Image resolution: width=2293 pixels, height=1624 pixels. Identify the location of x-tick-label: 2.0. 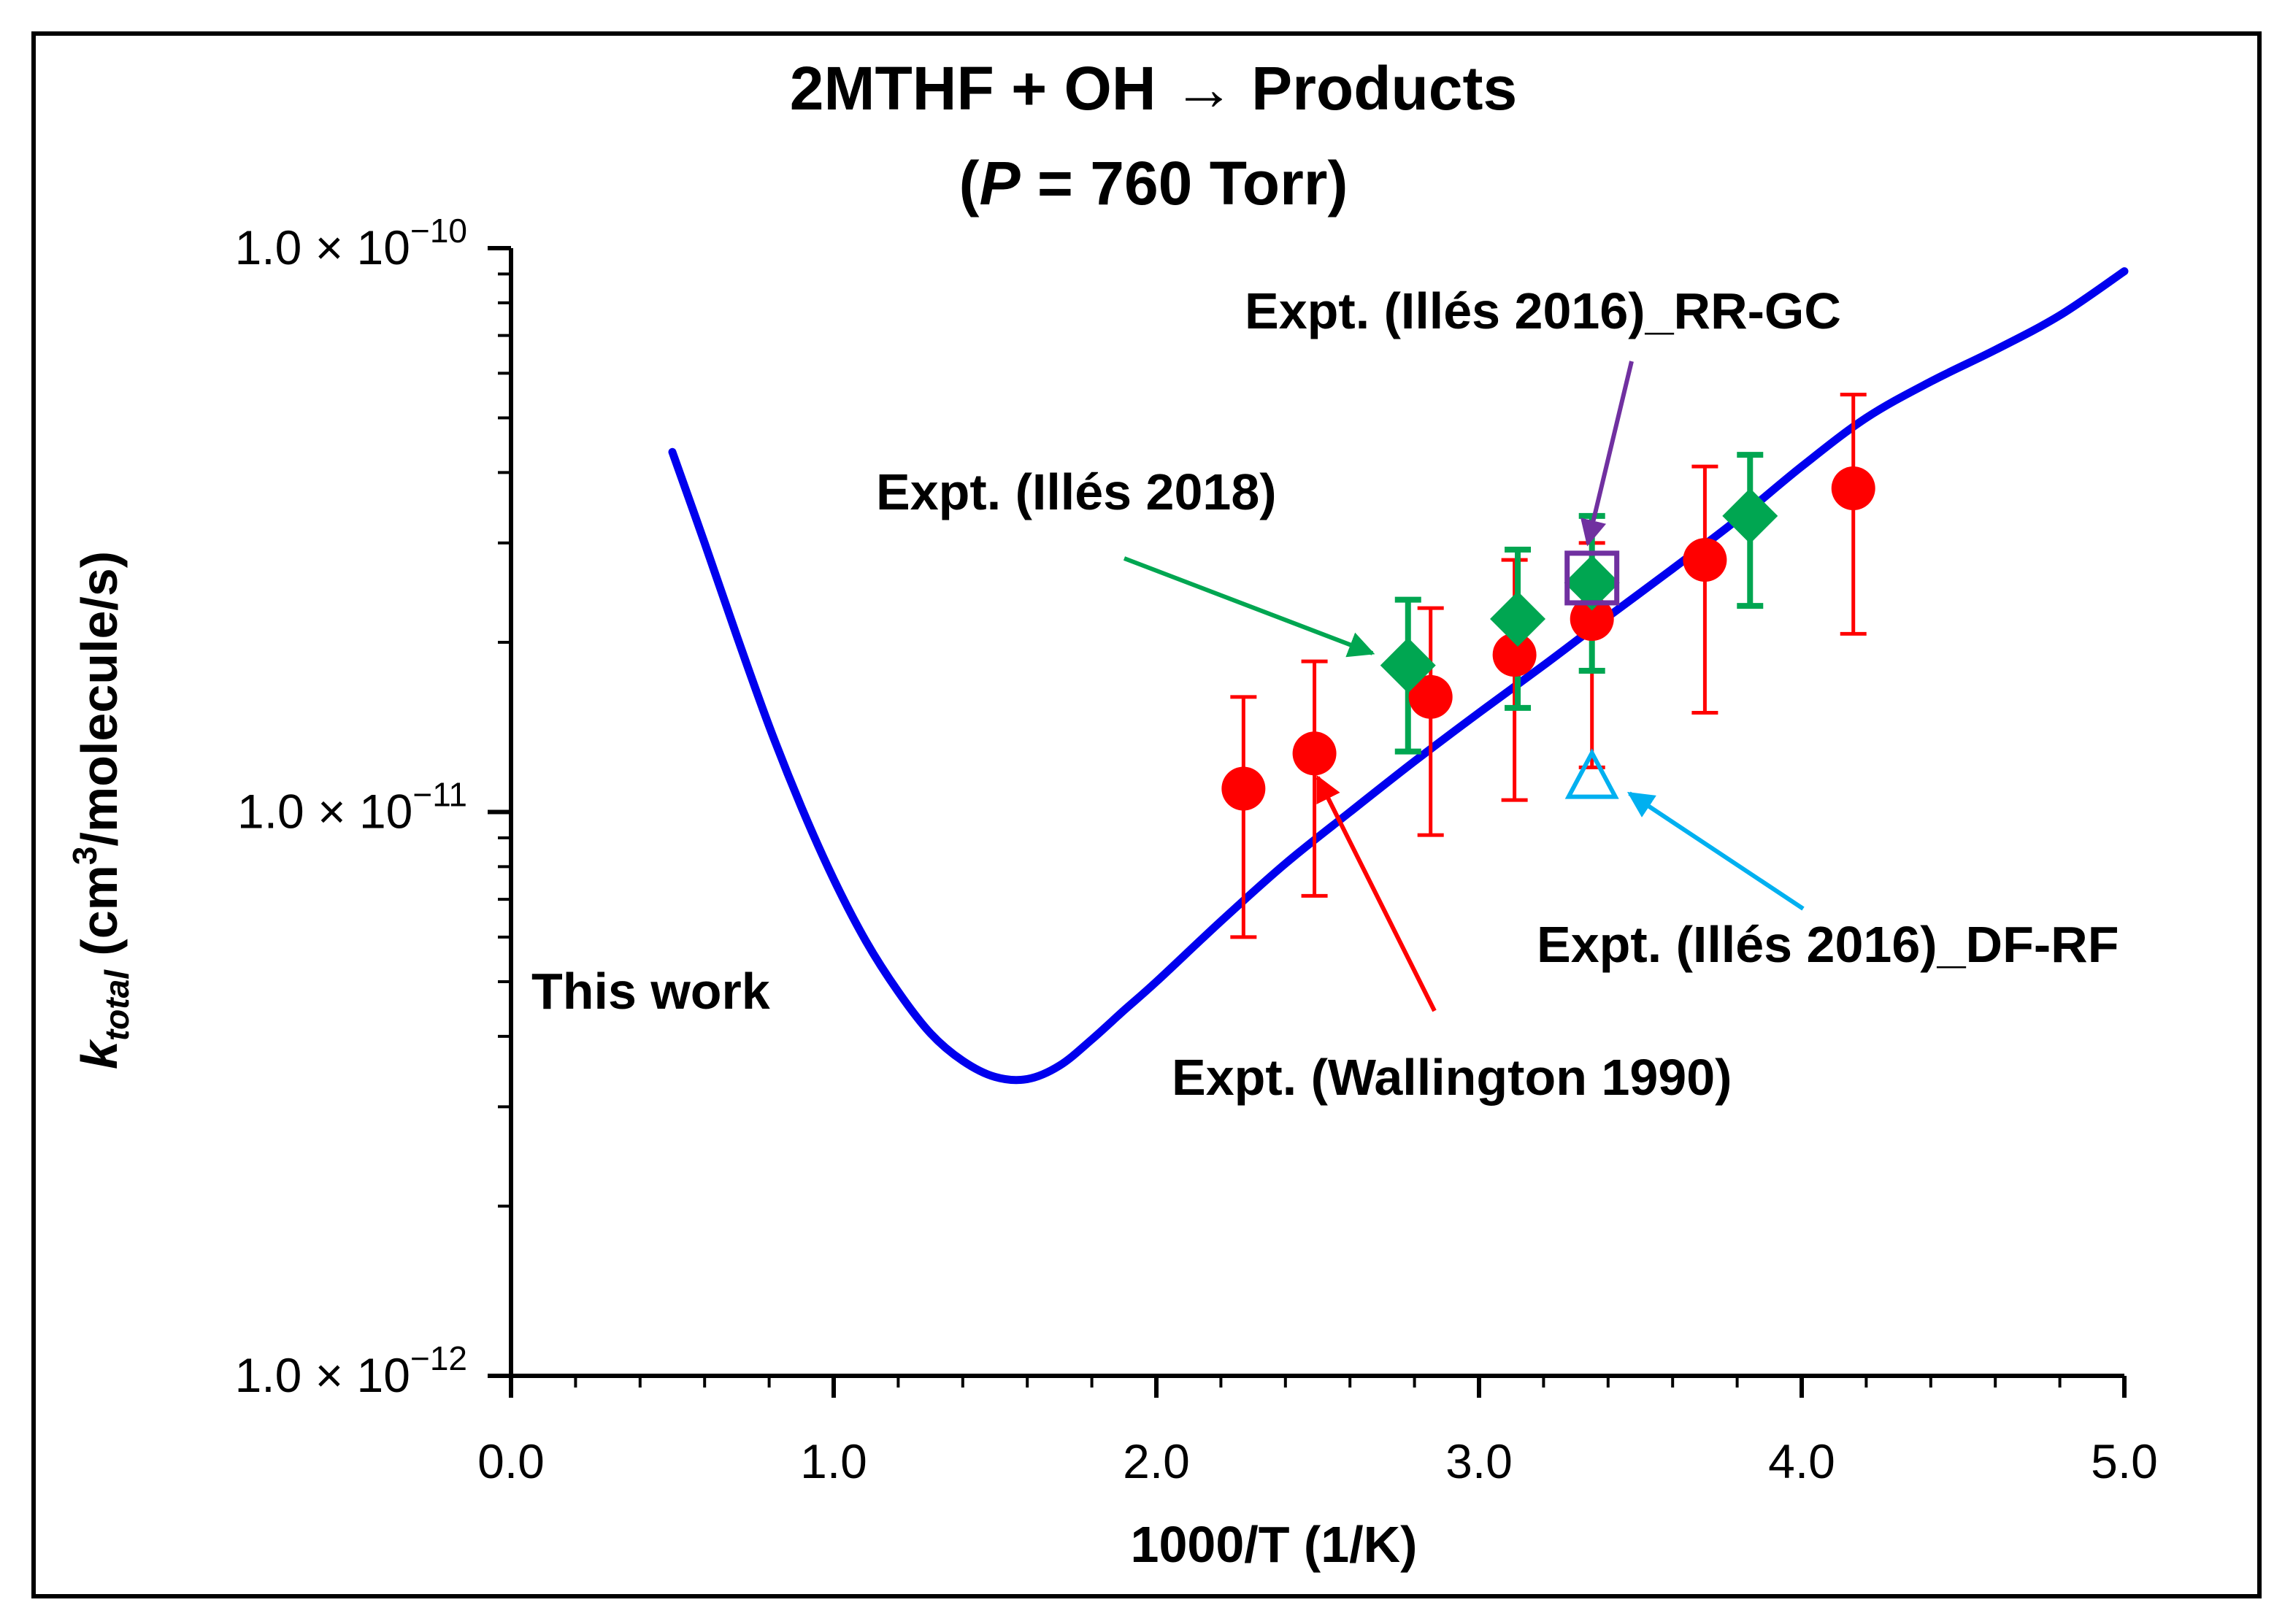
(1156, 1461).